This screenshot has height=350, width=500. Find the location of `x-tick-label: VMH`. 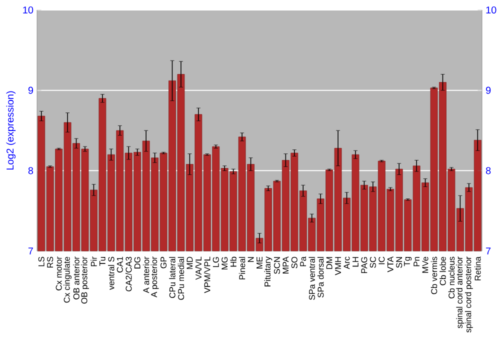

x-tick-label: VMH is located at coordinates (338, 266).